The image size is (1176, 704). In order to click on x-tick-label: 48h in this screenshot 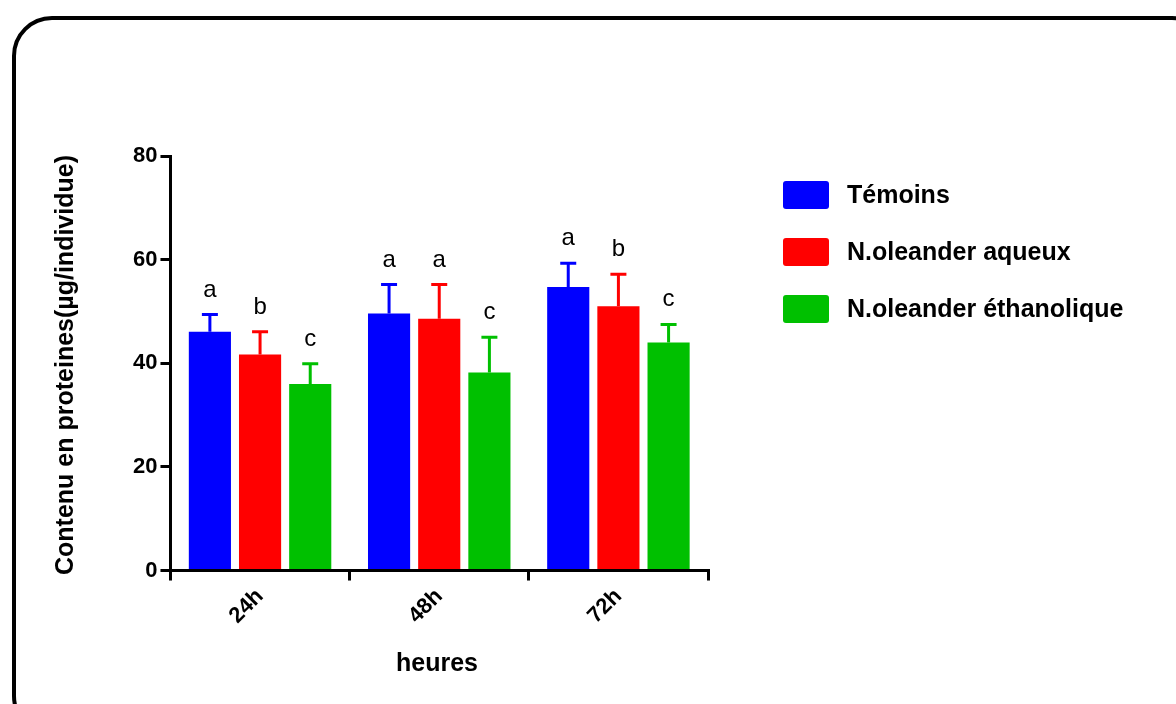, I will do `click(425, 605)`.